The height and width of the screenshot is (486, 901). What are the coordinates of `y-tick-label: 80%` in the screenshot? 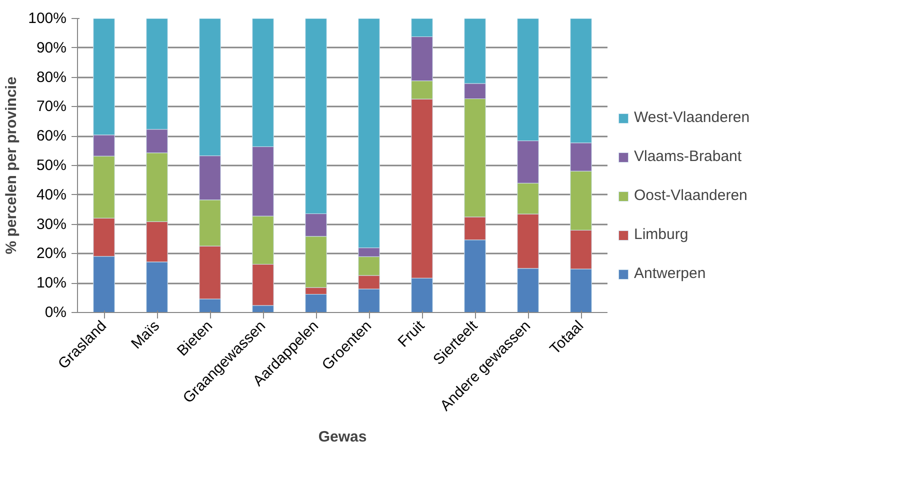 It's located at (51, 77).